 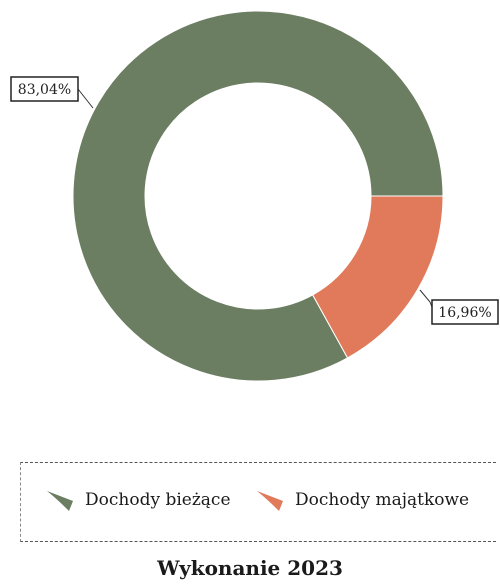 What do you see at coordinates (85, 98) in the screenshot?
I see `leader-line-bieżące` at bounding box center [85, 98].